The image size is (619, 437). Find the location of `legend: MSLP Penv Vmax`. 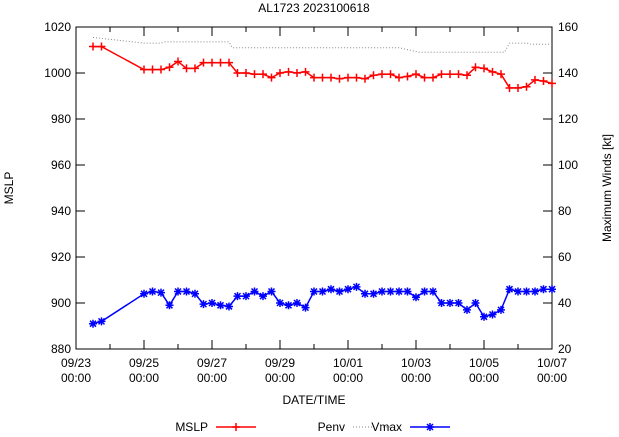

legend: MSLP Penv Vmax is located at coordinates (312, 427).